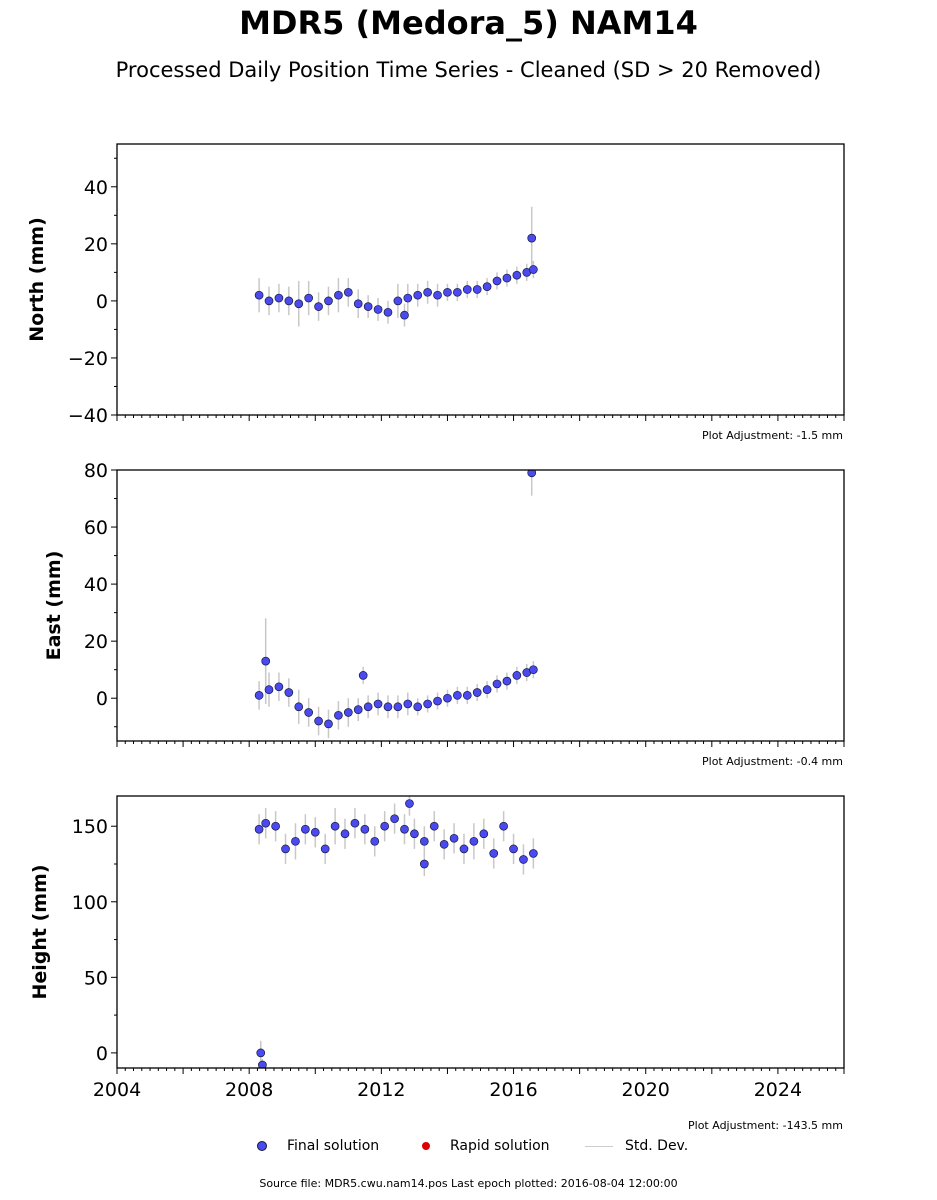 The height and width of the screenshot is (1200, 937). What do you see at coordinates (102, 699) in the screenshot?
I see `east-ytick-label: 0` at bounding box center [102, 699].